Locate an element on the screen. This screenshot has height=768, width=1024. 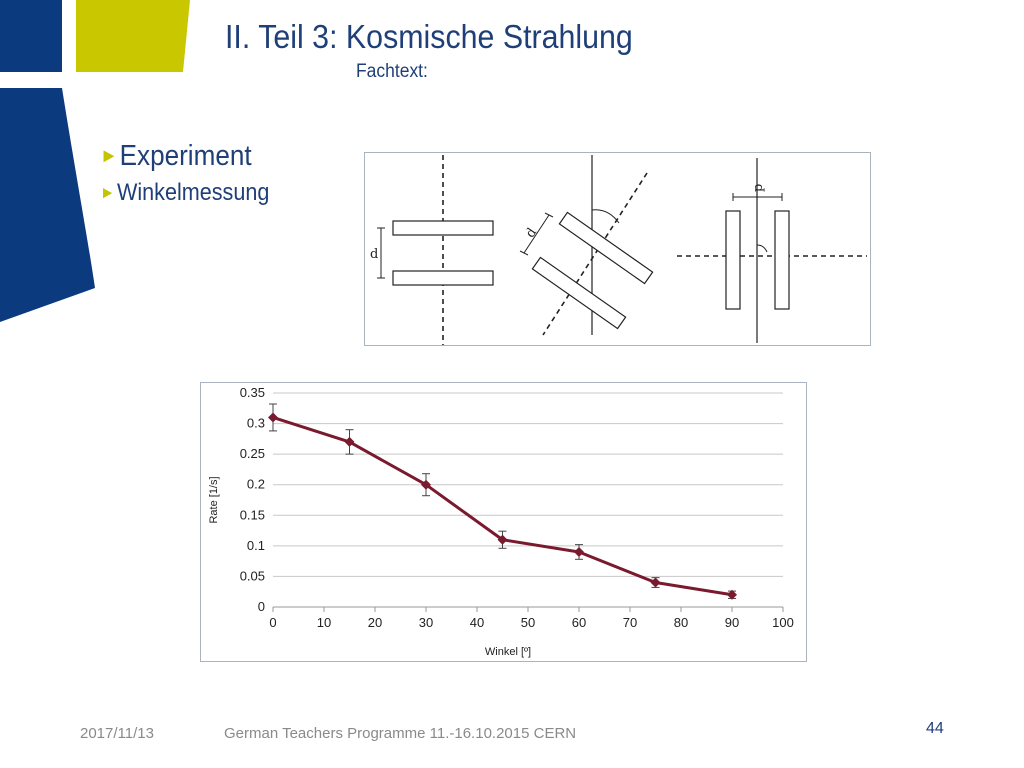
page-number: 44 is located at coordinates (935, 728).